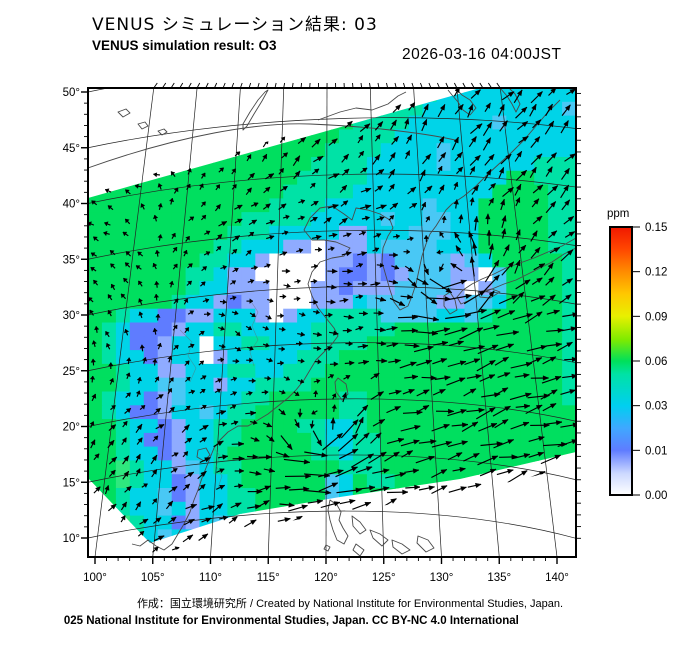 The height and width of the screenshot is (649, 700). Describe the element at coordinates (71, 483) in the screenshot. I see `lat-tick-label: 15°` at that location.